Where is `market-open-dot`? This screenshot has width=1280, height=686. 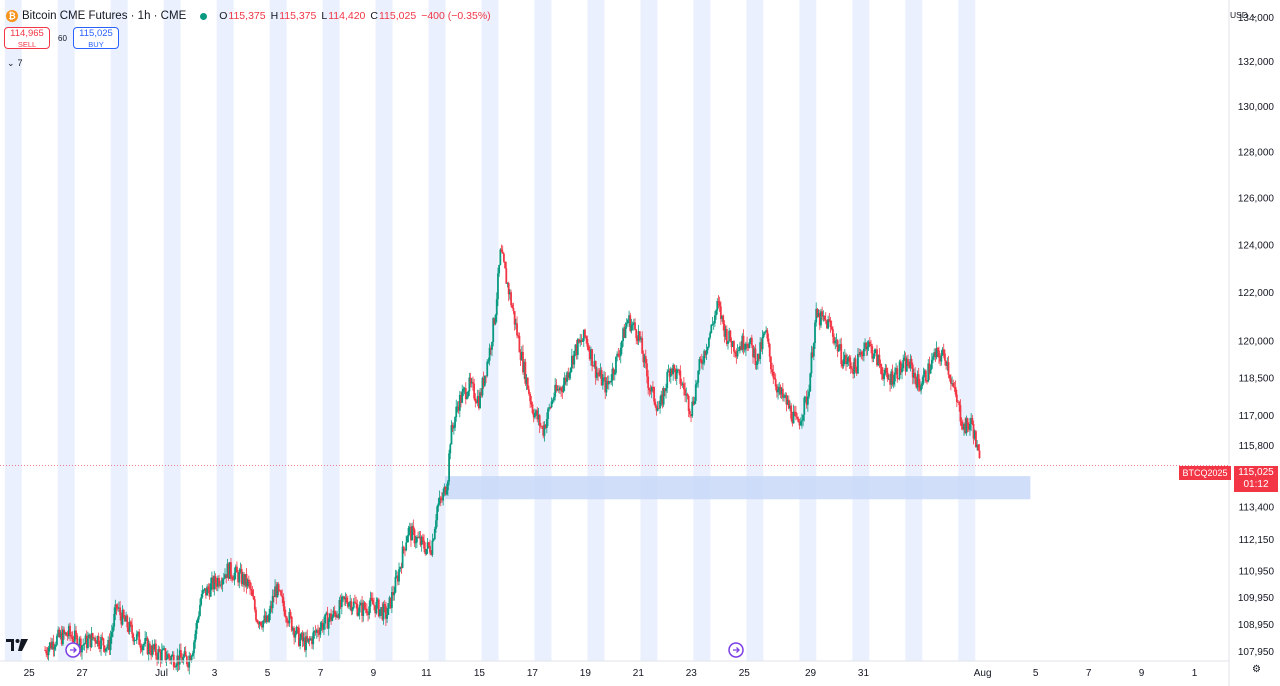
market-open-dot is located at coordinates (204, 16).